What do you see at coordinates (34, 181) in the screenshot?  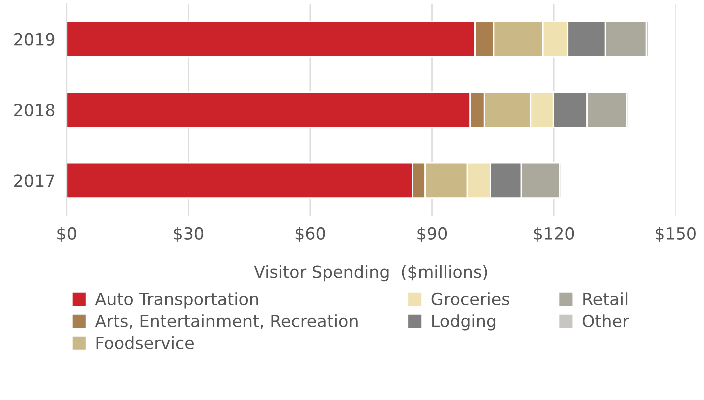 I see `y-tick-label: 2017` at bounding box center [34, 181].